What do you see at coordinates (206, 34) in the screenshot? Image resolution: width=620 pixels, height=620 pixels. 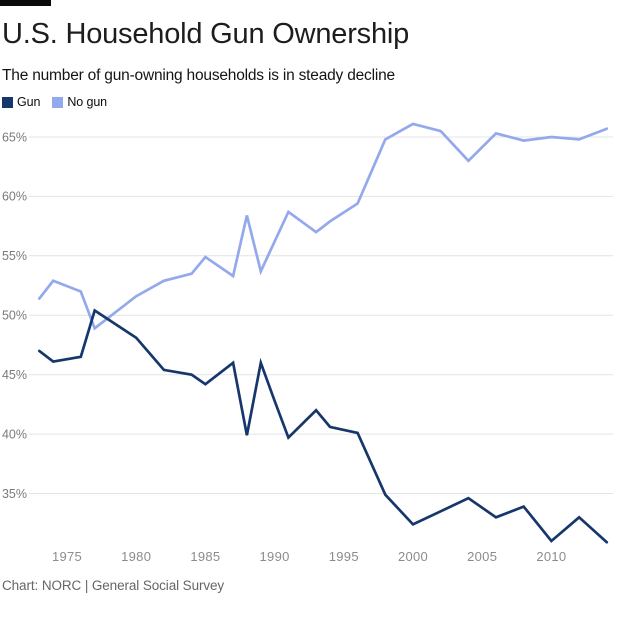 I see `chart-title: U.S. Household Gun Ownership` at bounding box center [206, 34].